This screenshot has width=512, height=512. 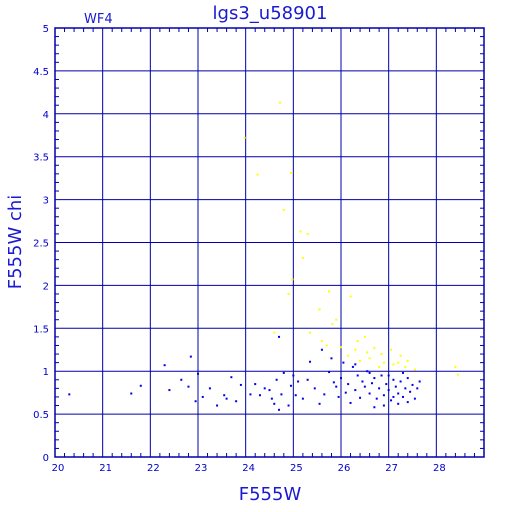 I want to click on y-tick-label: 2.5, so click(x=41, y=244).